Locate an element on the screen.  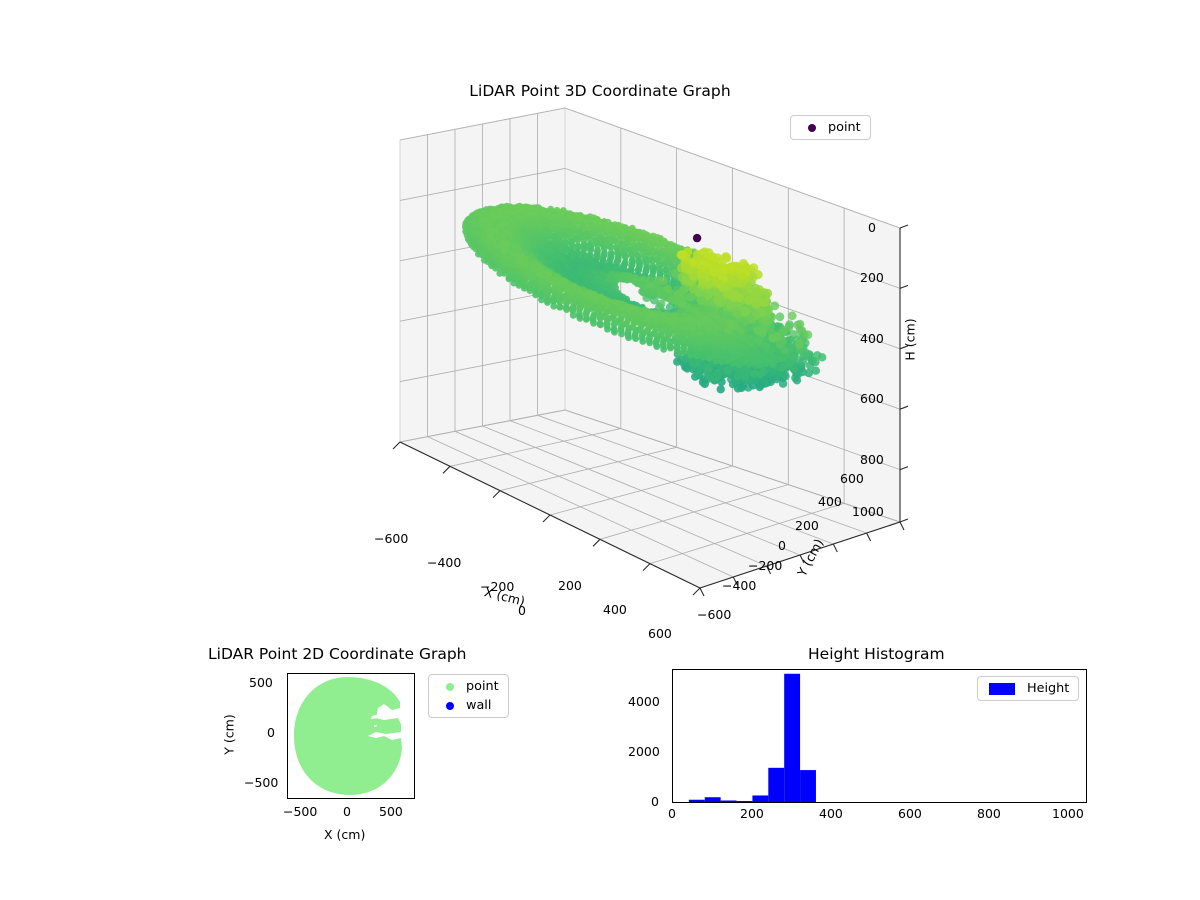
hist-xtick-1: 200 is located at coordinates (752, 813).